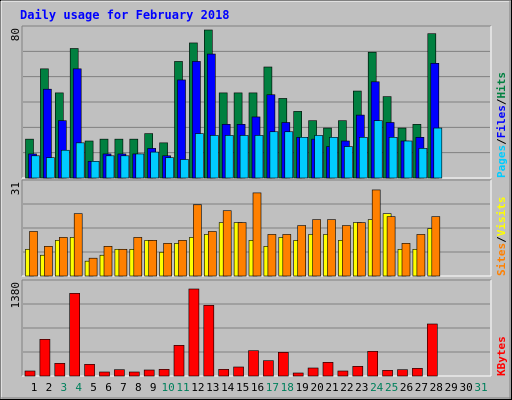 The image size is (512, 400). What do you see at coordinates (302, 387) in the screenshot?
I see `x-tick-label-19: 19` at bounding box center [302, 387].